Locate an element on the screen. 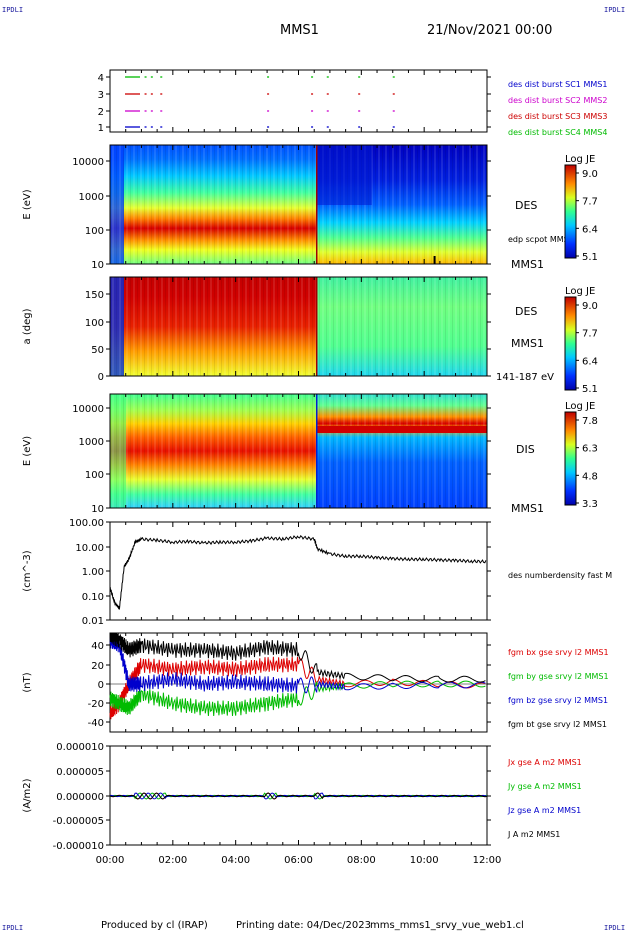  des-energy-colorbar-tick-label: 9.0 is located at coordinates (590, 174).